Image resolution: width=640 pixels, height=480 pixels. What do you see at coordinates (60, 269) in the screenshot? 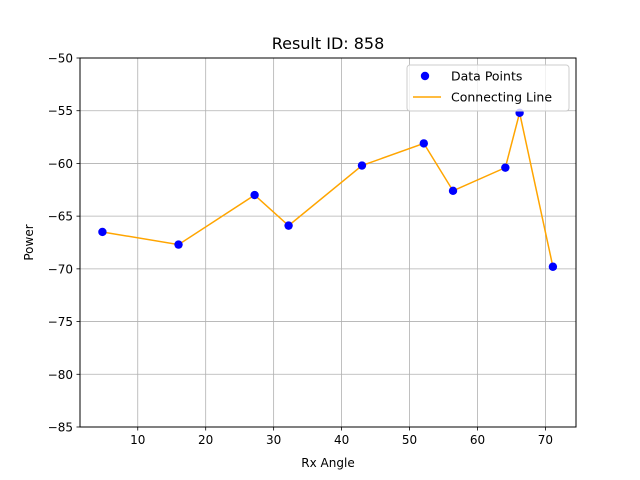
I see `y-tick-label: −70` at bounding box center [60, 269].